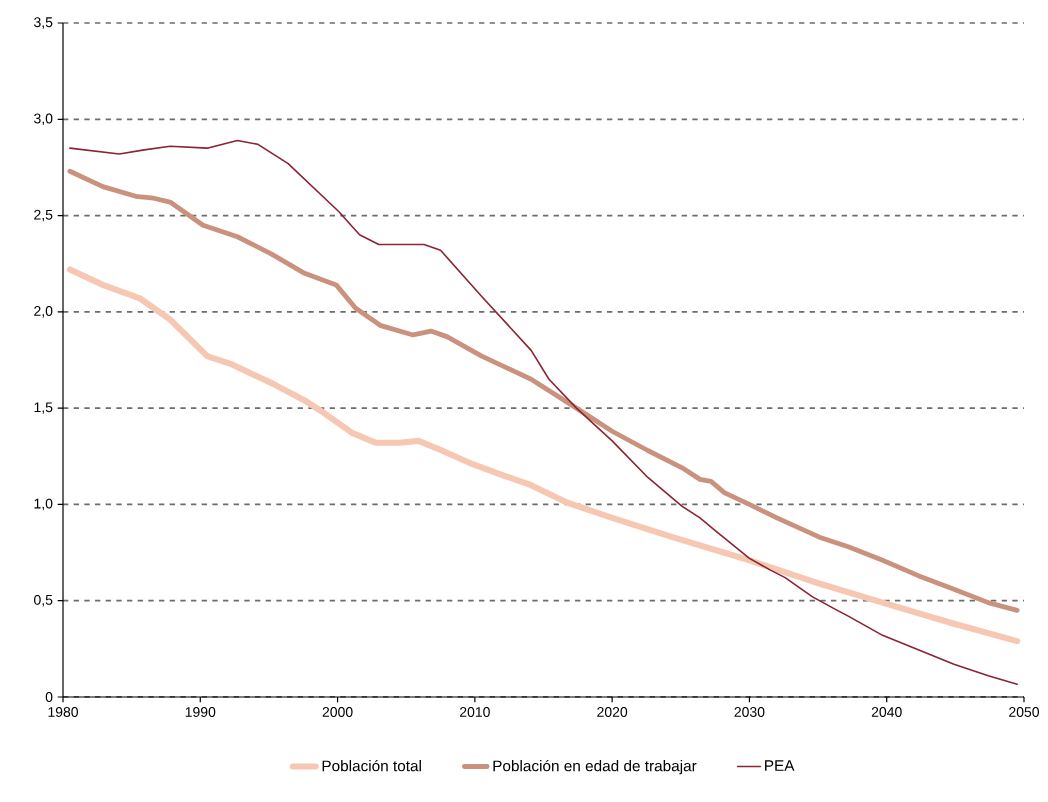 The height and width of the screenshot is (802, 1048). What do you see at coordinates (595, 767) in the screenshot?
I see `legend-label: Población en edad de trabajar` at bounding box center [595, 767].